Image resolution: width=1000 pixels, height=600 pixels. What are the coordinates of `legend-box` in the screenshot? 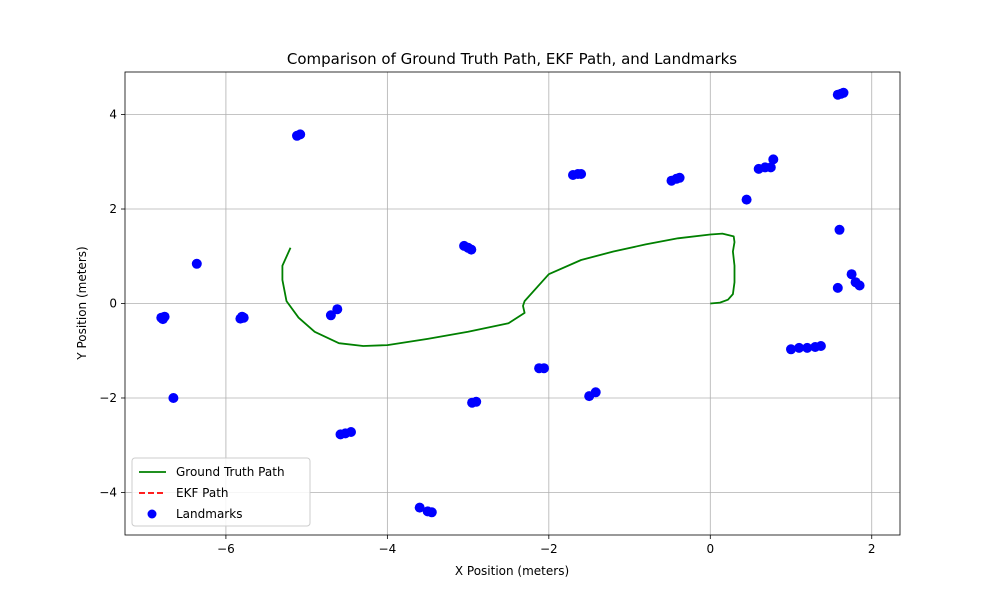 It's located at (221, 492).